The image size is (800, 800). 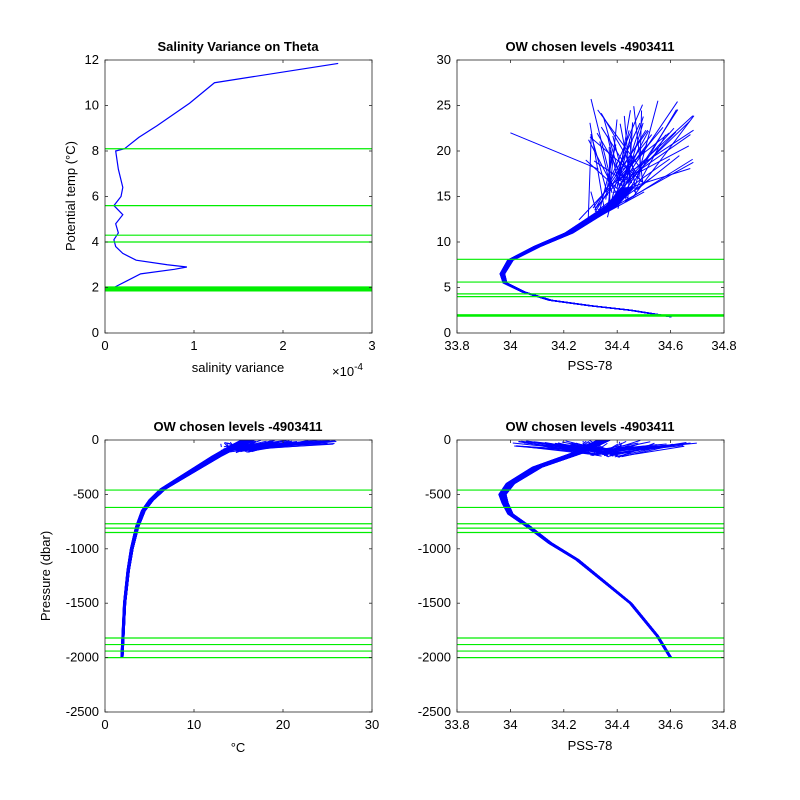 I want to click on y-tick-label: -1000, so click(x=434, y=548).